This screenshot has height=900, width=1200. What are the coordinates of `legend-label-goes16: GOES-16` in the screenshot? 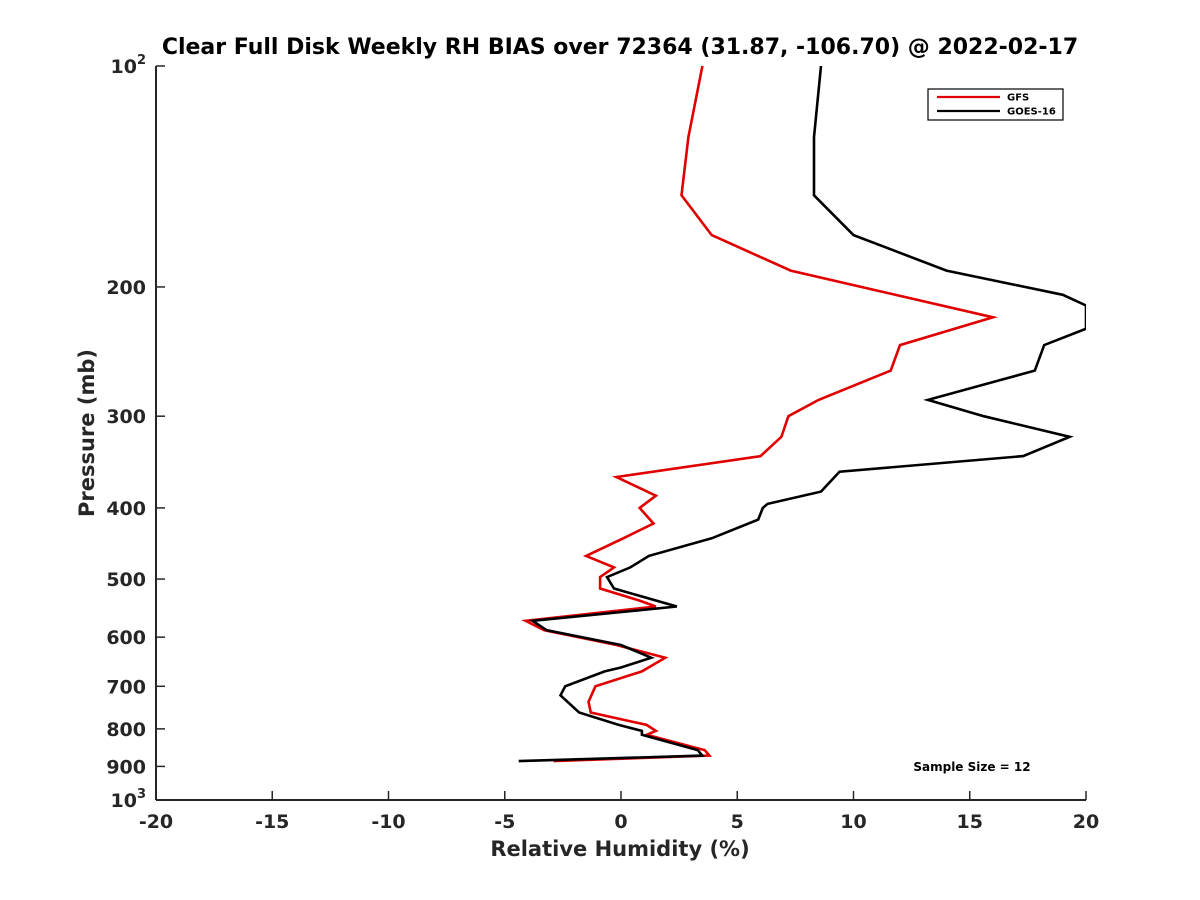 It's located at (1031, 112).